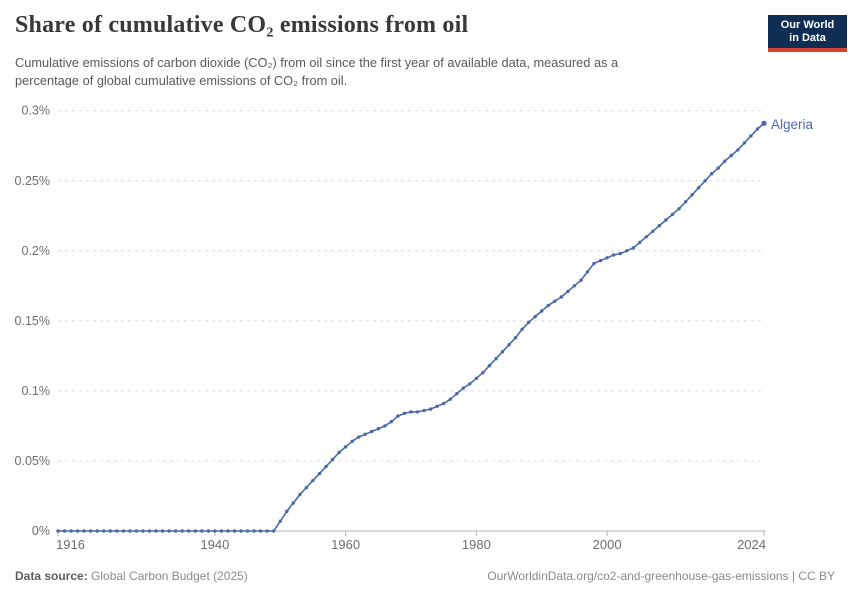 The height and width of the screenshot is (600, 850). What do you see at coordinates (792, 124) in the screenshot?
I see `series-label-algeria: Algeria` at bounding box center [792, 124].